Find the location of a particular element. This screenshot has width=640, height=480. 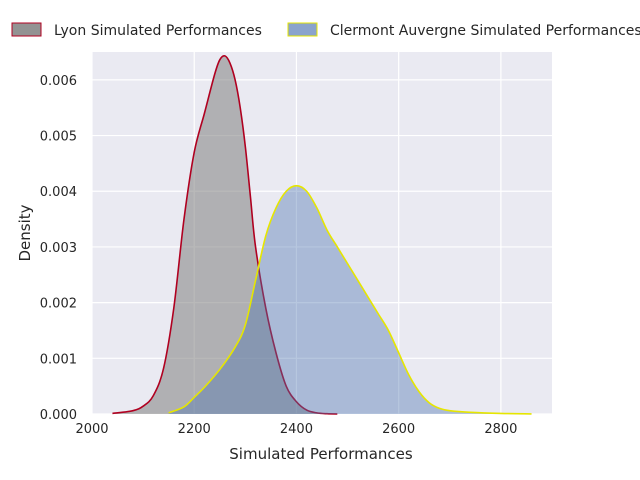

y-axis-ticks: 0.000 0.001 0.002 0.003 0.004 0.005 0.006 is located at coordinates (58, 248).